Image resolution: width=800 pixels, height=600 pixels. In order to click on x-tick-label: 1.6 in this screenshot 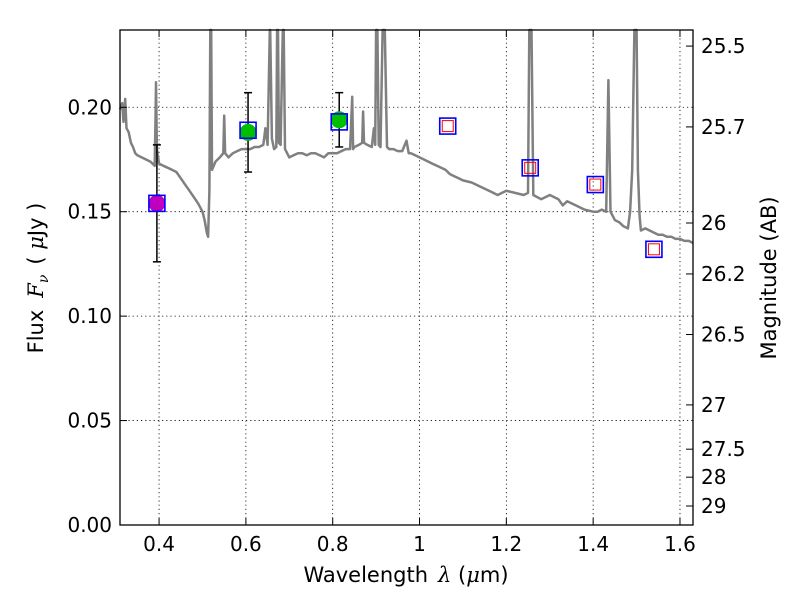, I will do `click(680, 544)`.